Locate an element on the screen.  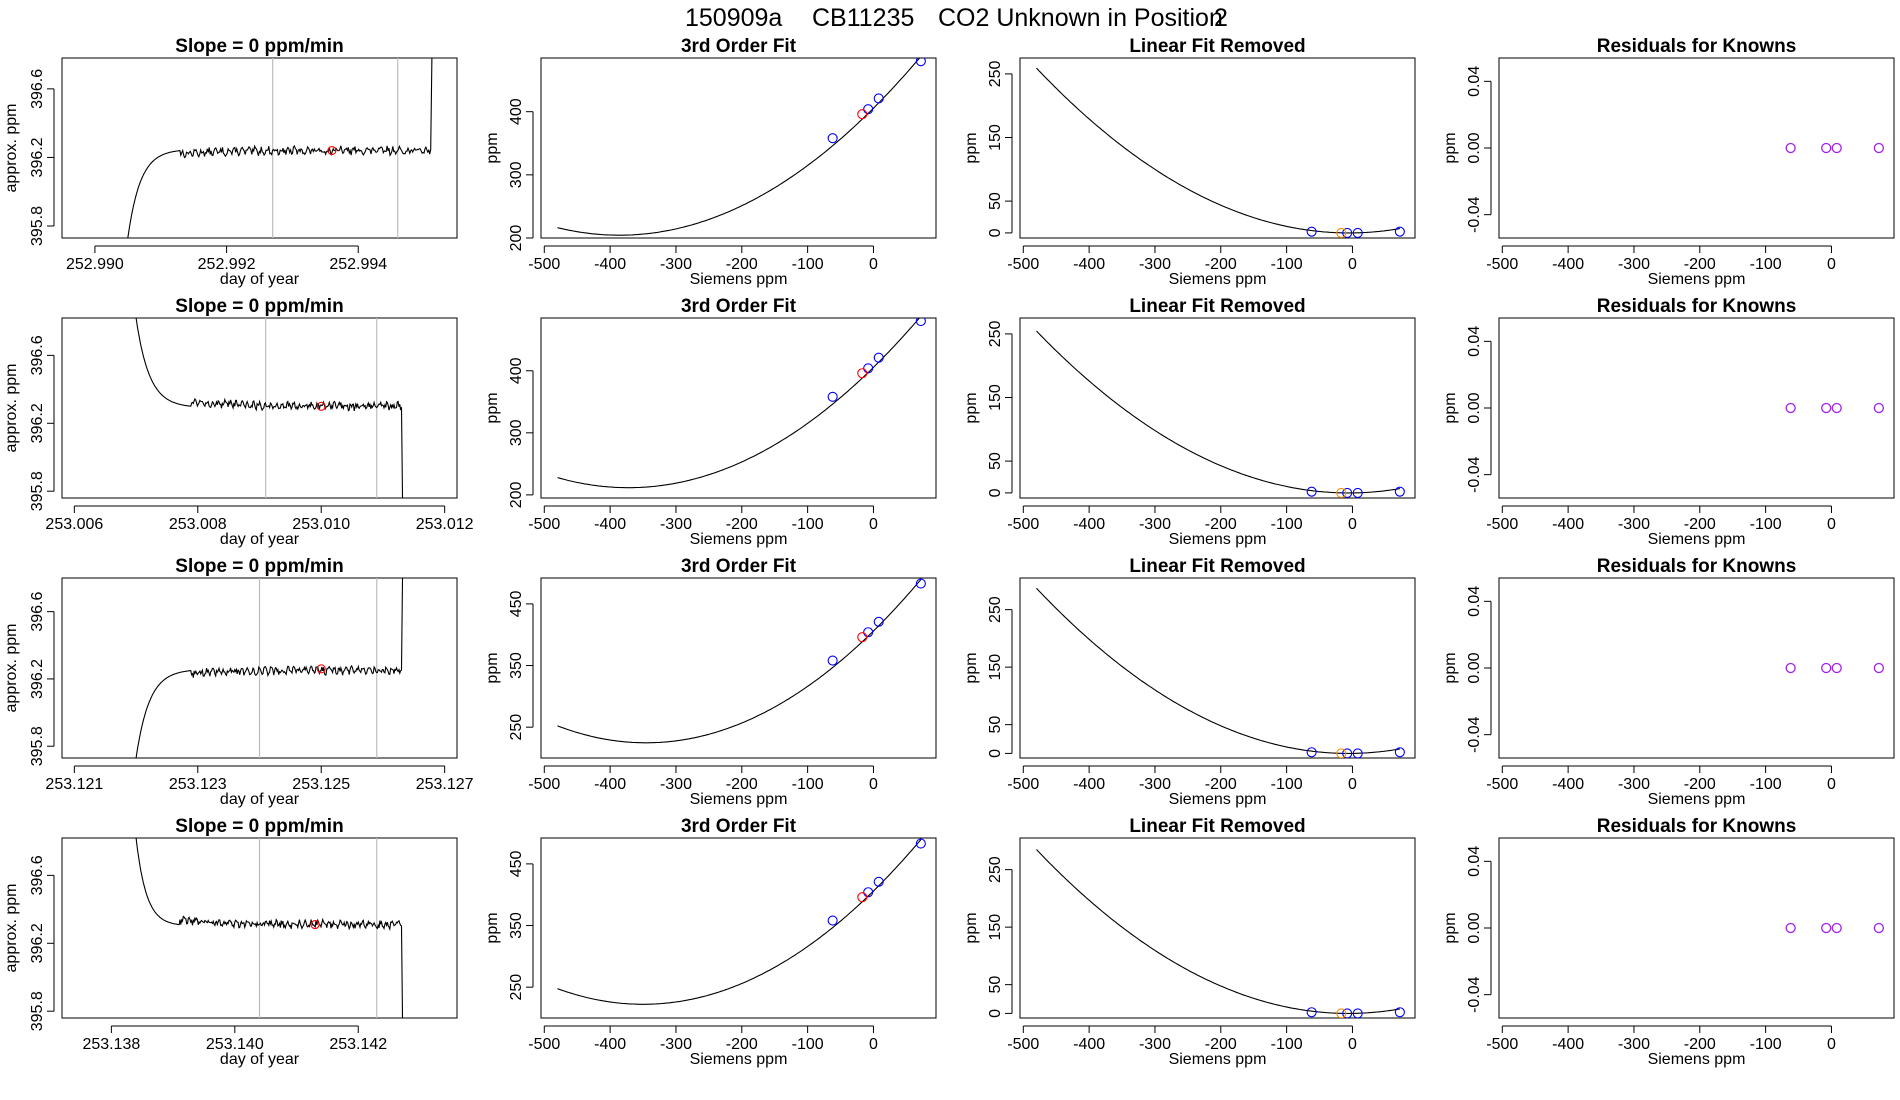
y-axis-label: approx. ppm is located at coordinates (11, 668).